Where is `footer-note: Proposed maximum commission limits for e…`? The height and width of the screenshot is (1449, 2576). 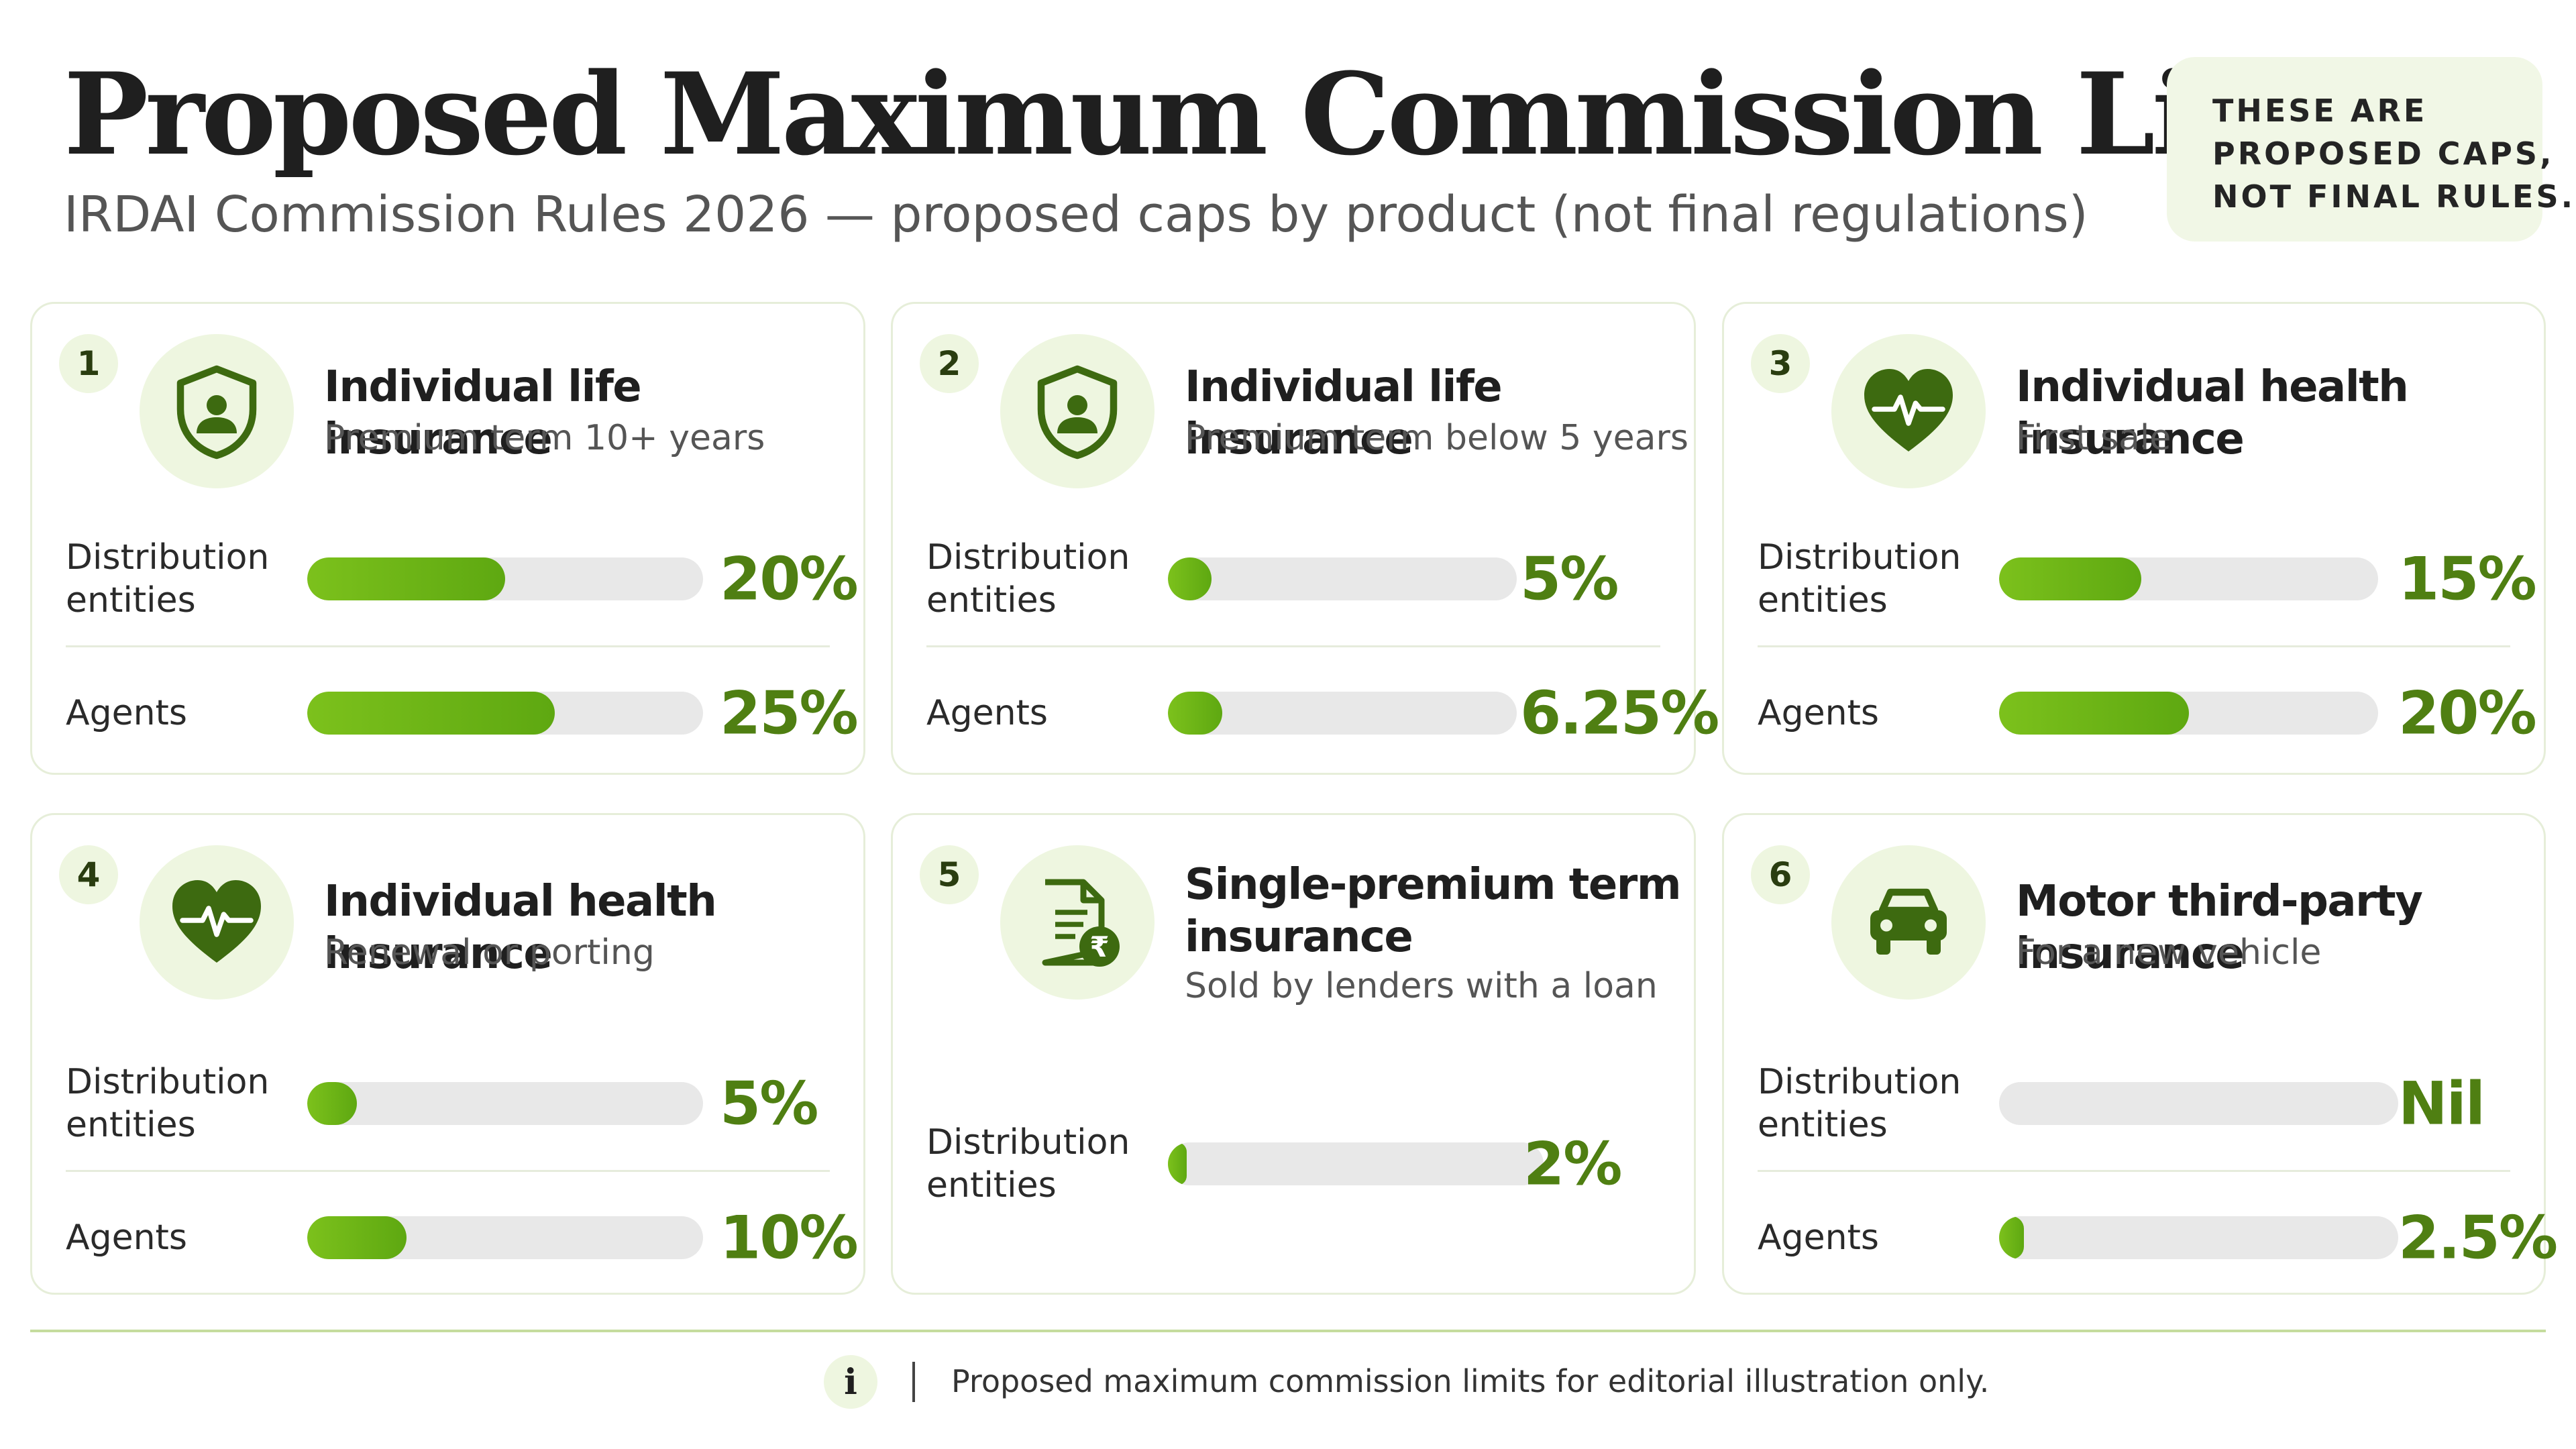 footer-note: Proposed maximum commission limits for e… is located at coordinates (1470, 1381).